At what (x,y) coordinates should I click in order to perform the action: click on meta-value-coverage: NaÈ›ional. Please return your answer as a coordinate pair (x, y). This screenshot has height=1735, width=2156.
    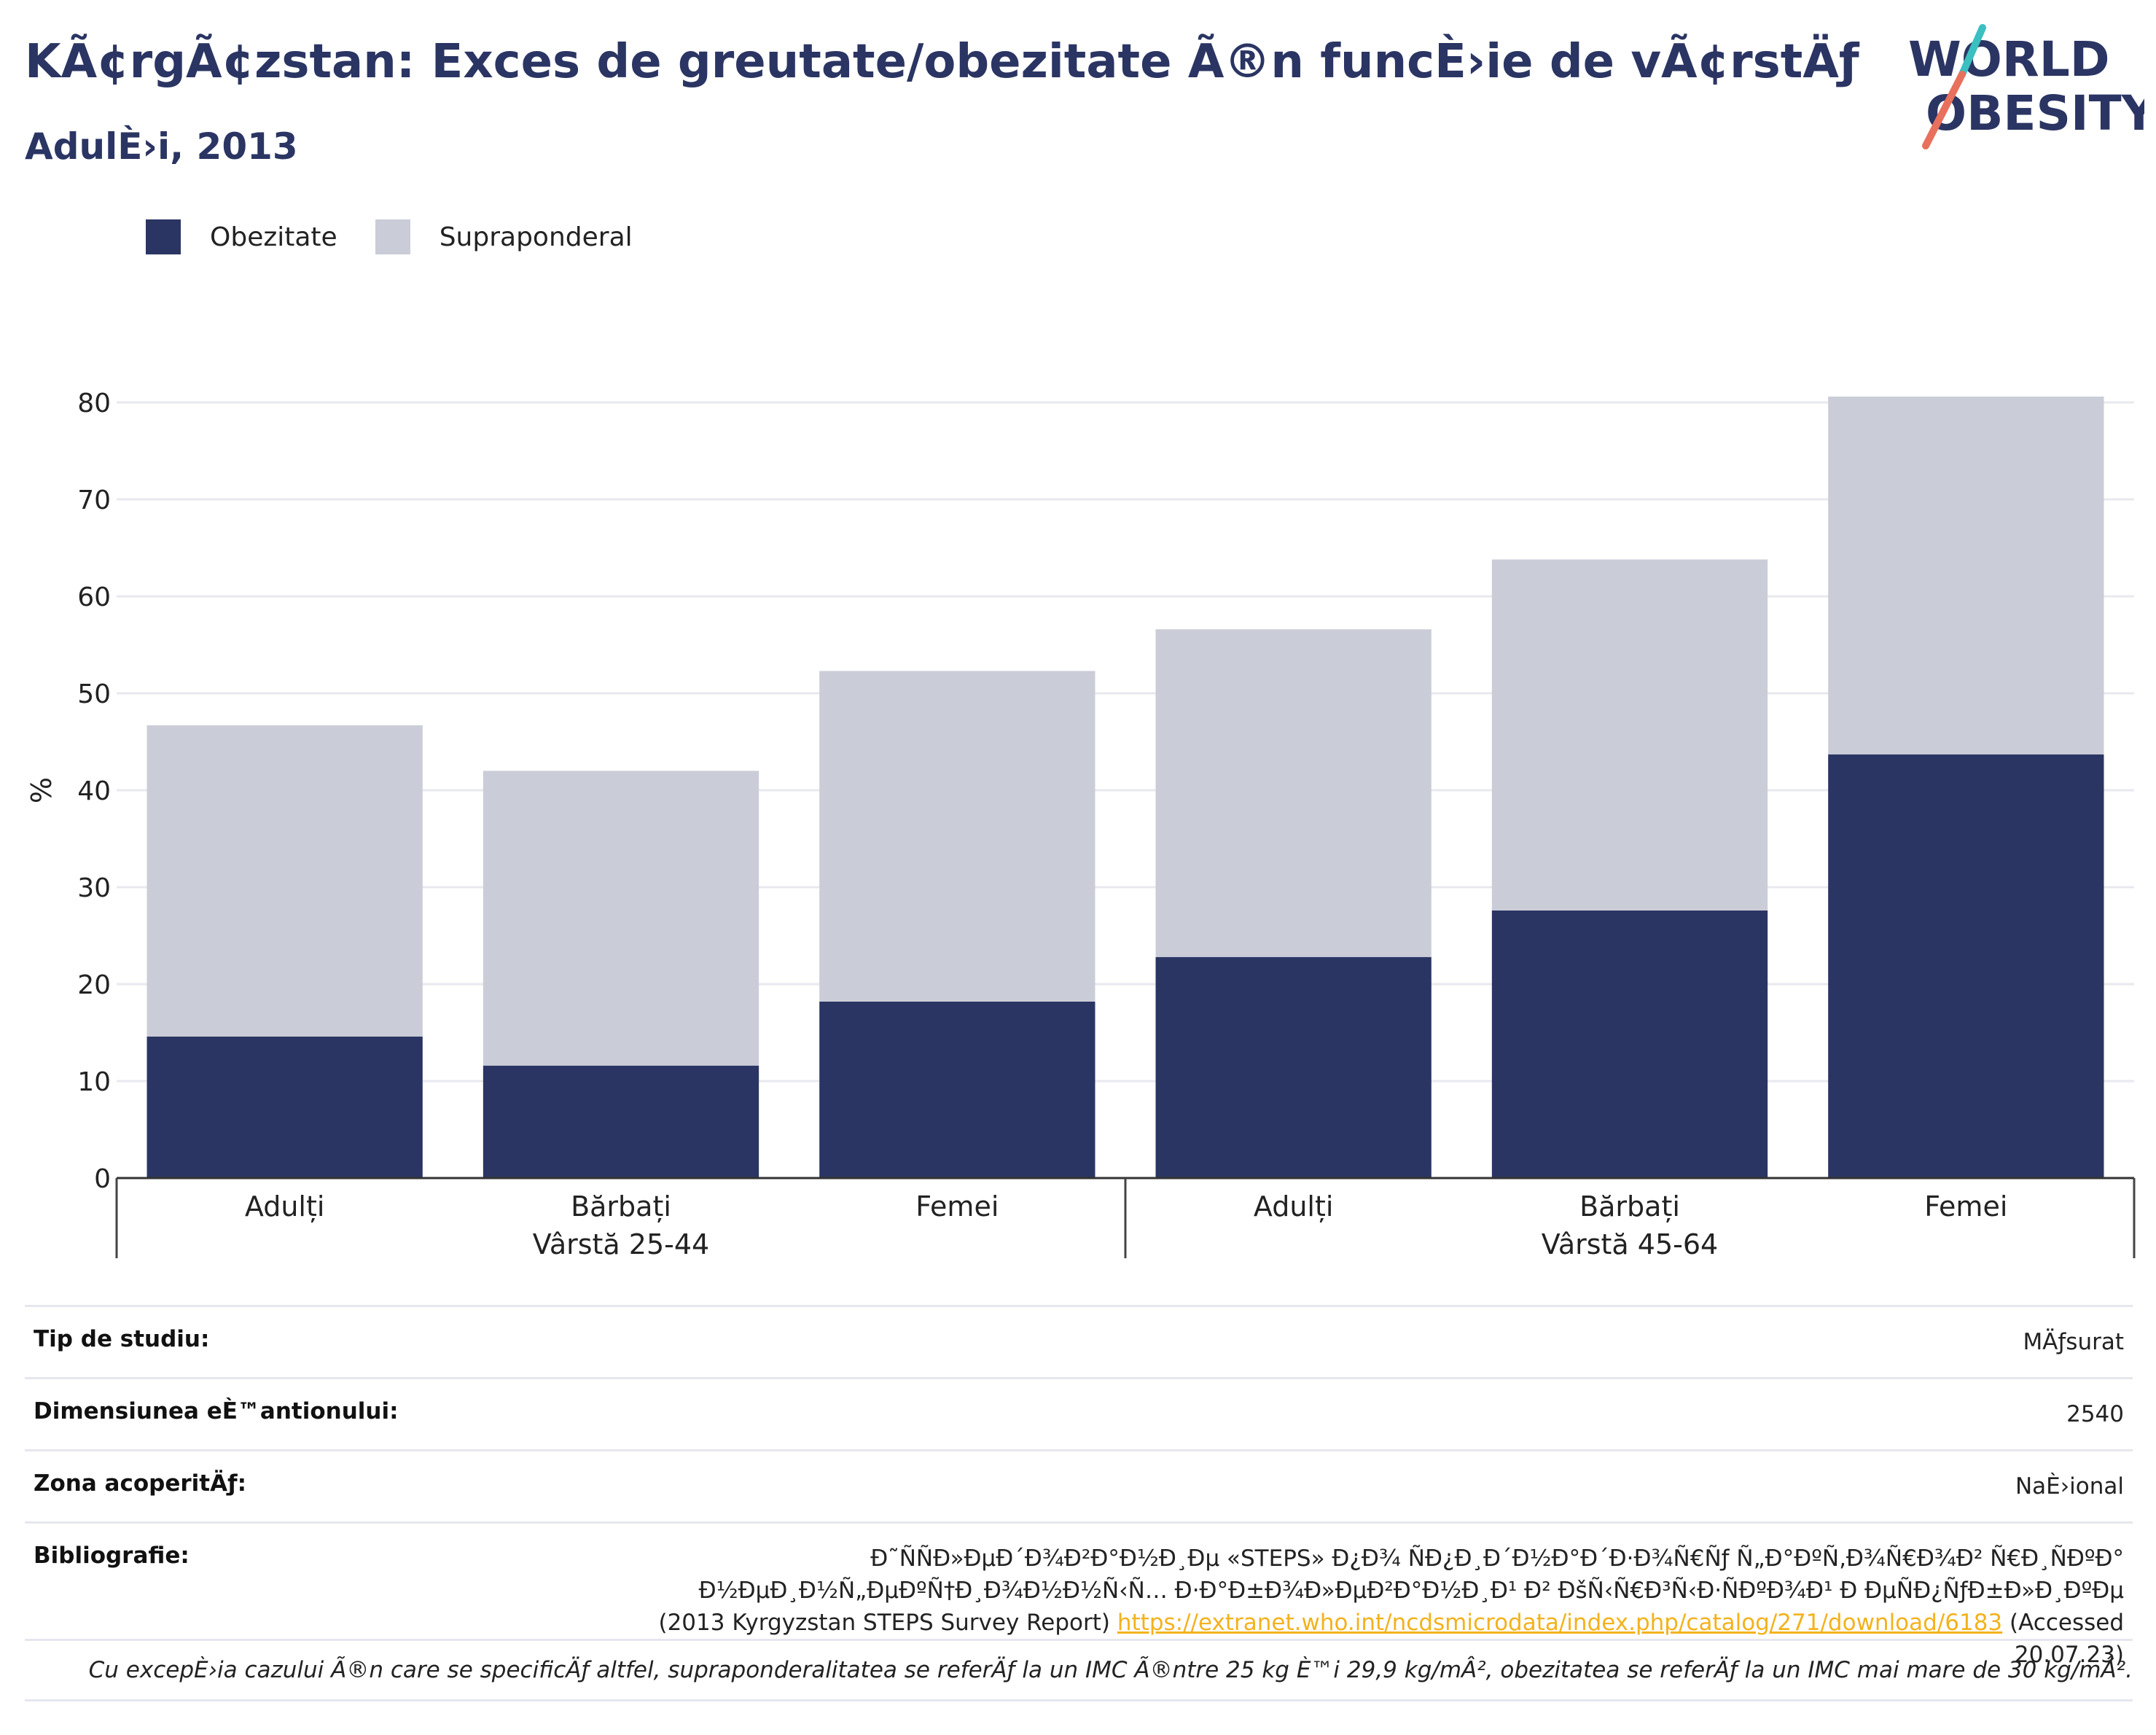
    Looking at the image, I should click on (2069, 1486).